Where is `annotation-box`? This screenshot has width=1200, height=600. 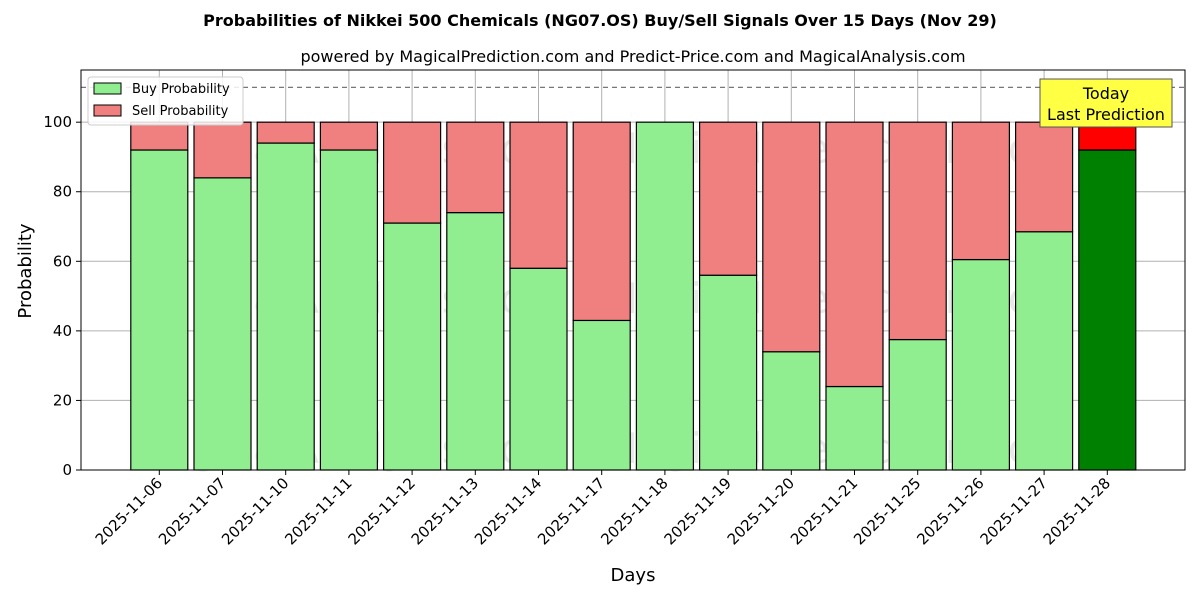
annotation-box is located at coordinates (1106, 103).